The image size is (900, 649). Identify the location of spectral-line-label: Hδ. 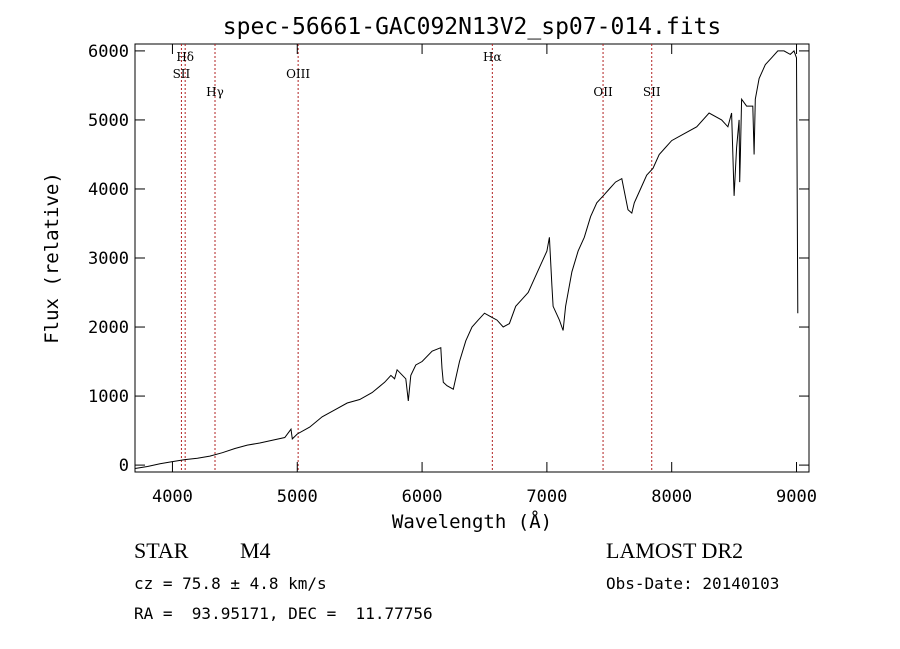
(185, 57).